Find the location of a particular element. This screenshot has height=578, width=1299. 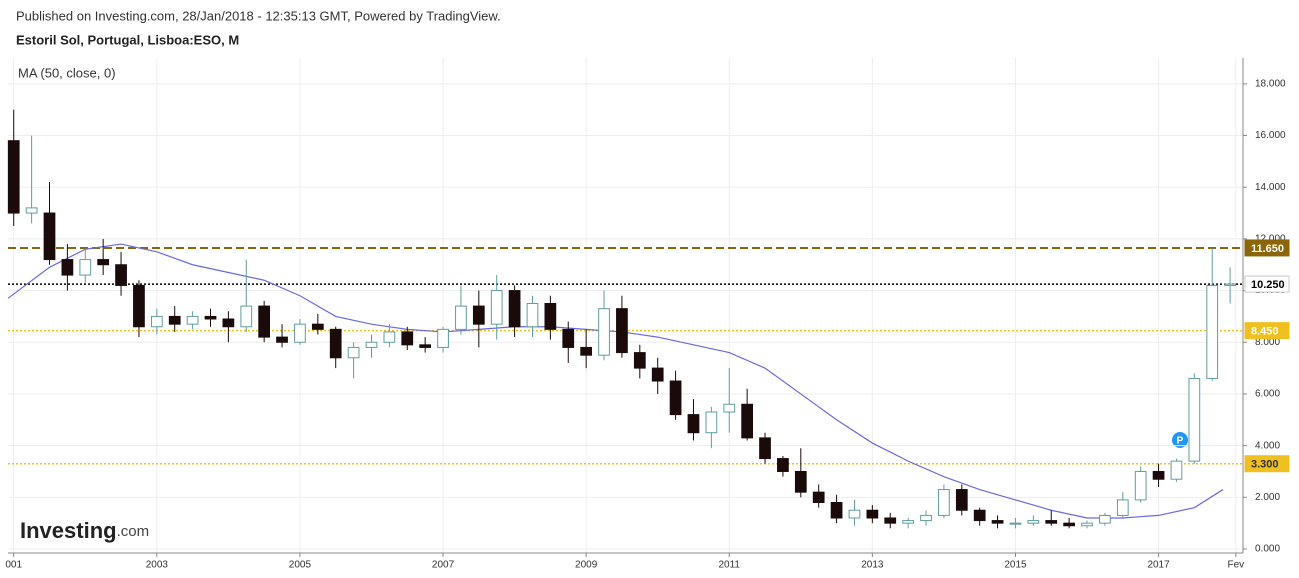

chart-title: Estoril Sol, Portugal, Lisboa:ESO, M is located at coordinates (127, 39).